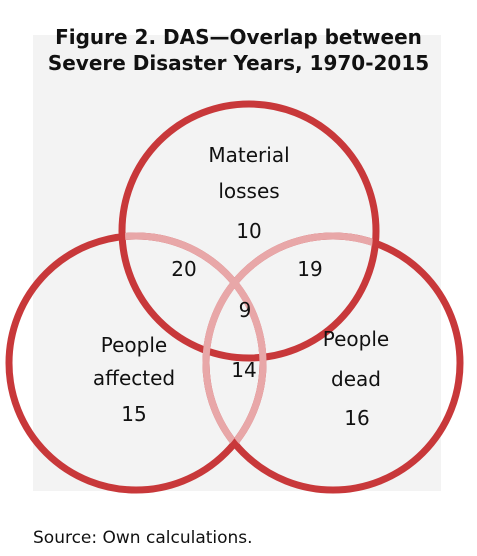 The height and width of the screenshot is (556, 477). Describe the element at coordinates (134, 378) in the screenshot. I see `people-affected-label-line-2: affected` at that location.